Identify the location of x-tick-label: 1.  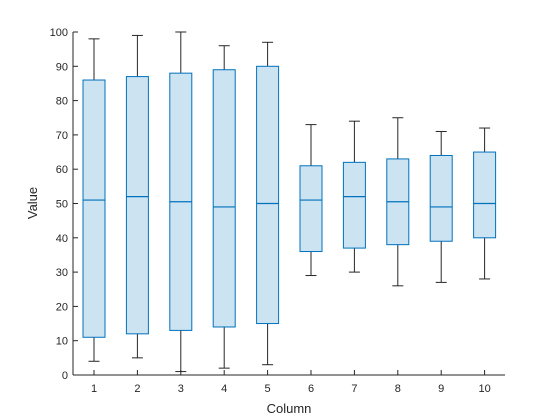
(94, 389).